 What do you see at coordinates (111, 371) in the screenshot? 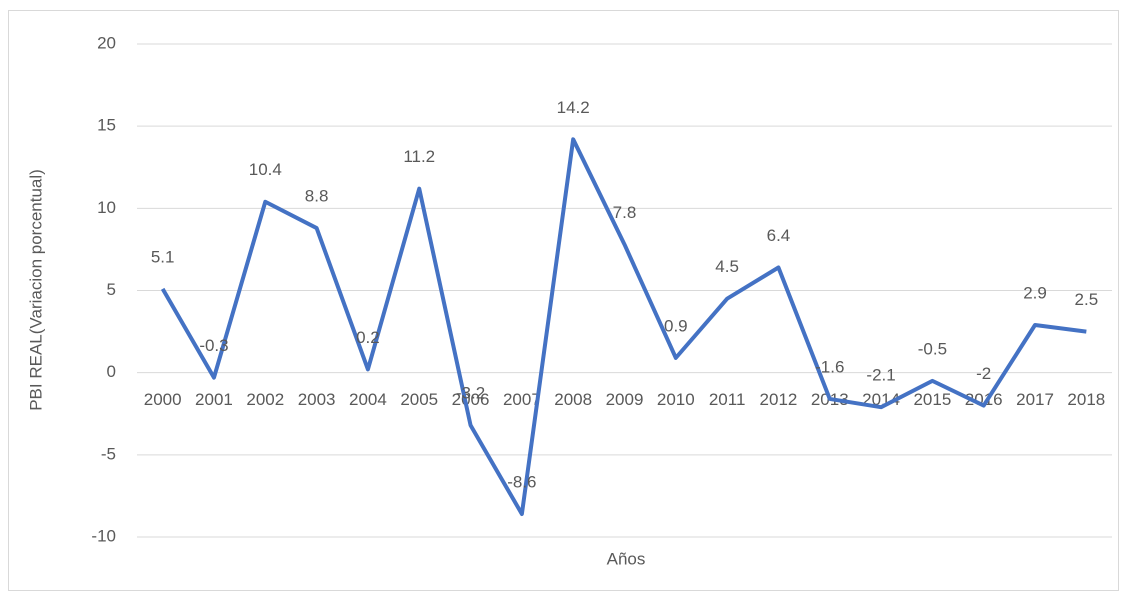
I see `y-tick-label: 0` at bounding box center [111, 371].